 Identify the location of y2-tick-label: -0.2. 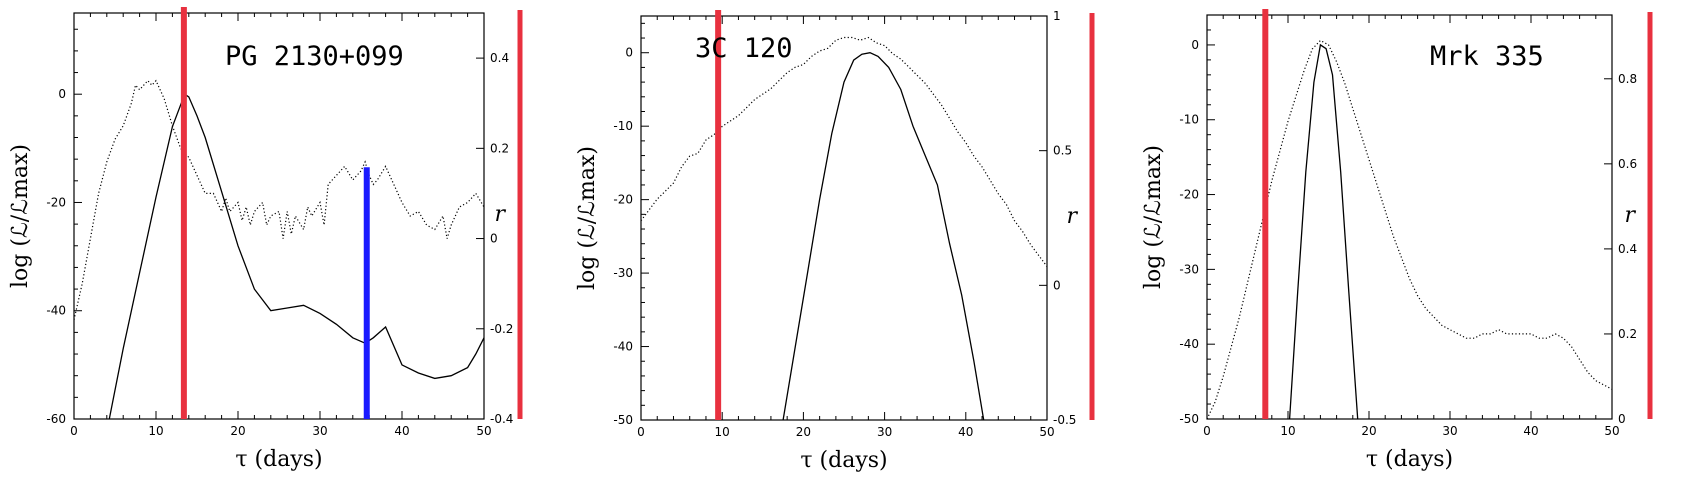
(501, 329).